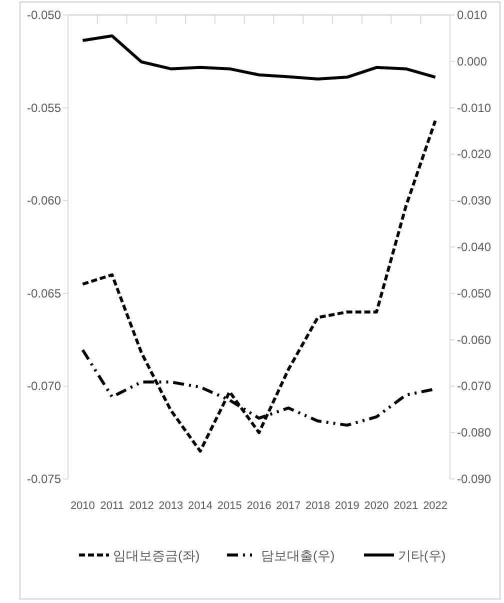 This screenshot has width=504, height=603. Describe the element at coordinates (82, 506) in the screenshot. I see `x-tick-label: 2010` at that location.